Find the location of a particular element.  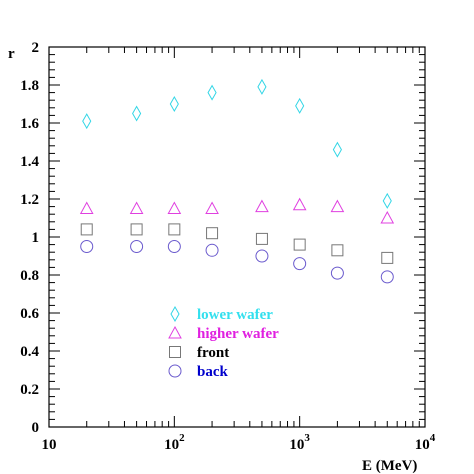

y-tick-label: 0.8 is located at coordinates (29, 276).